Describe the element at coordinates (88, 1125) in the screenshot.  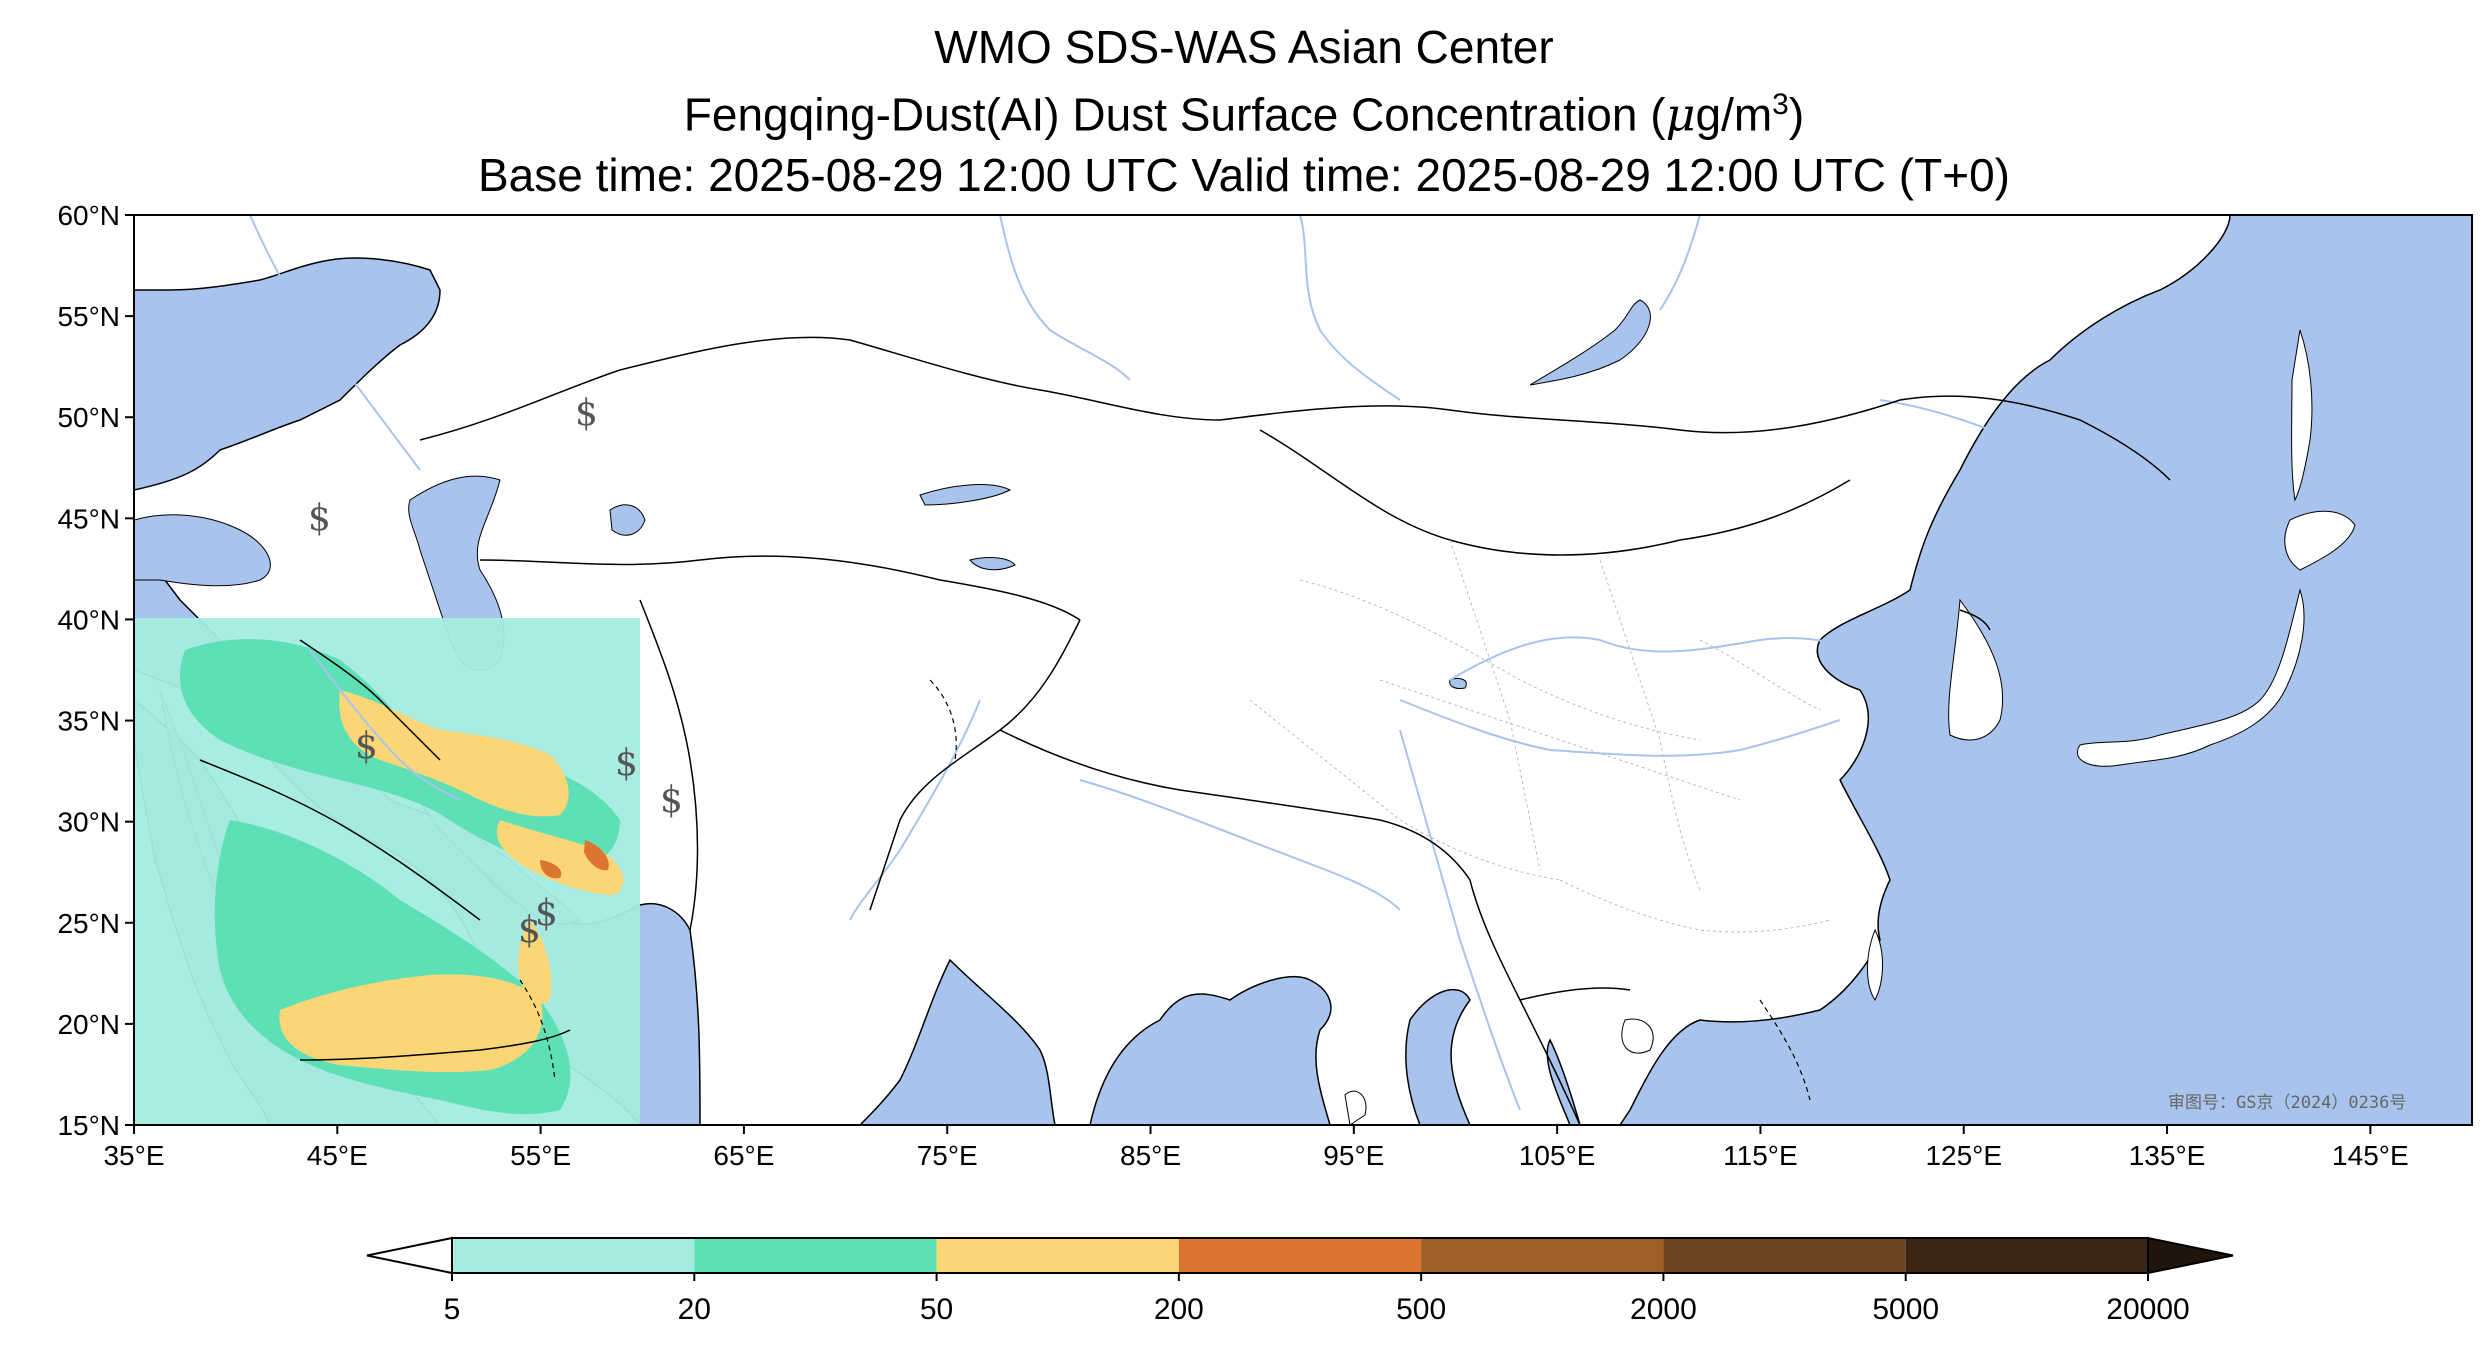
I see `lat-tick-label: 15°N` at that location.